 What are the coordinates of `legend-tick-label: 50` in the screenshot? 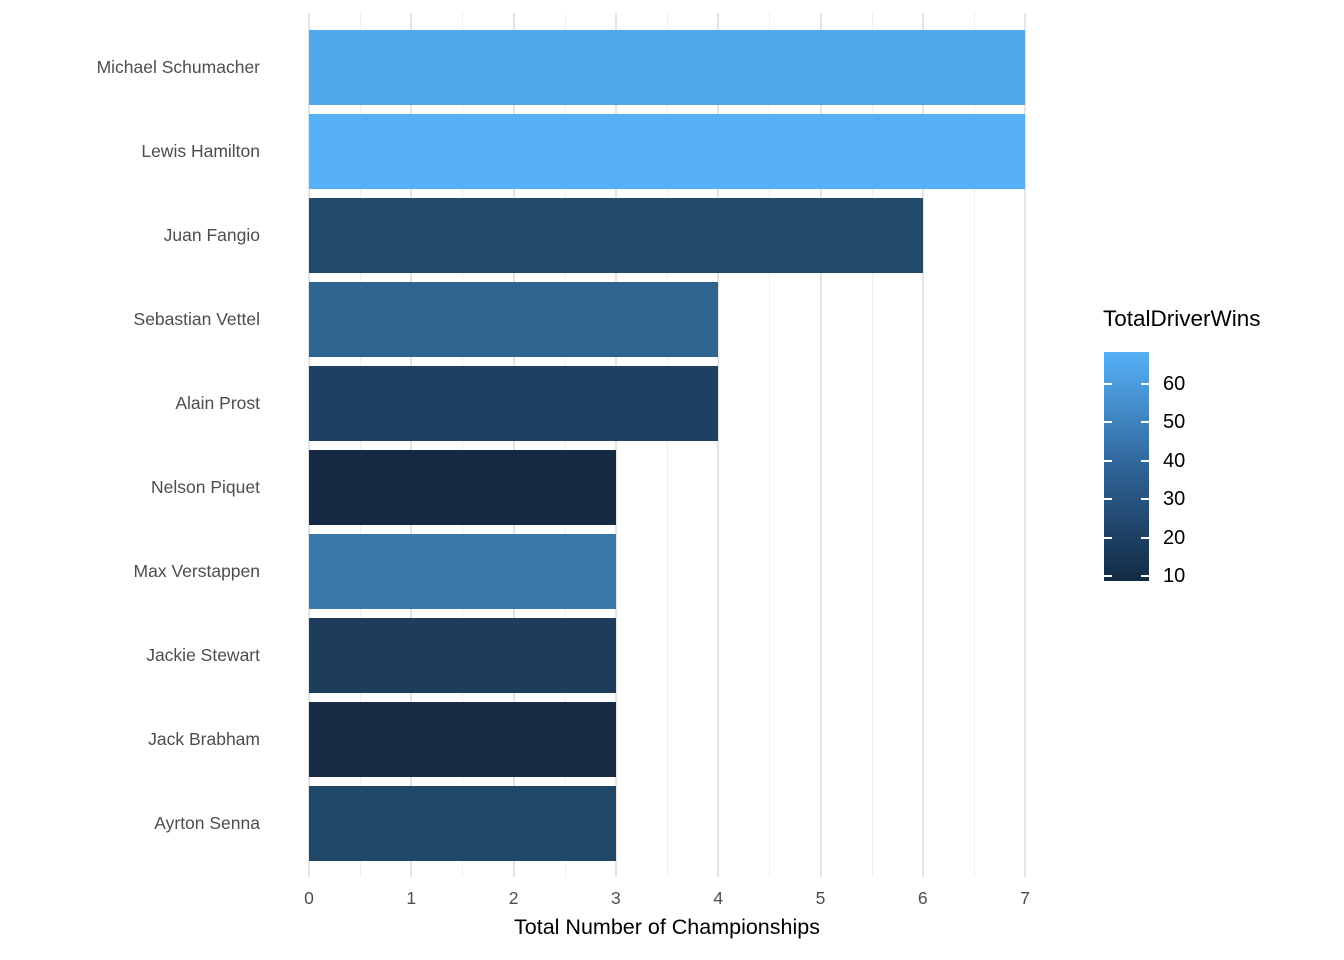 It's located at (1174, 422).